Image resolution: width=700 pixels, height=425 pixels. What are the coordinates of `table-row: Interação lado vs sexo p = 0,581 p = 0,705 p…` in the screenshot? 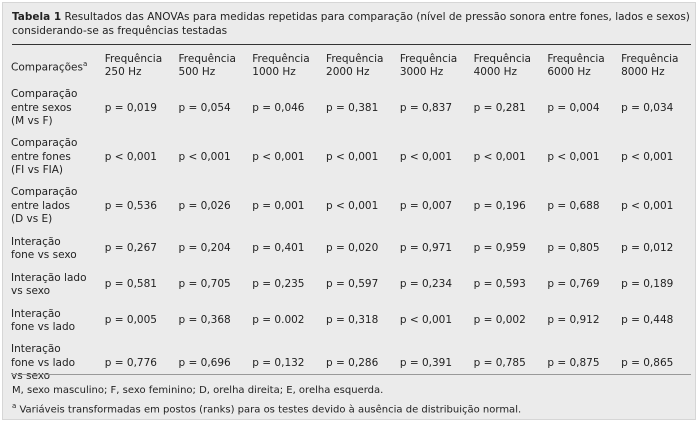 It's located at (353, 285).